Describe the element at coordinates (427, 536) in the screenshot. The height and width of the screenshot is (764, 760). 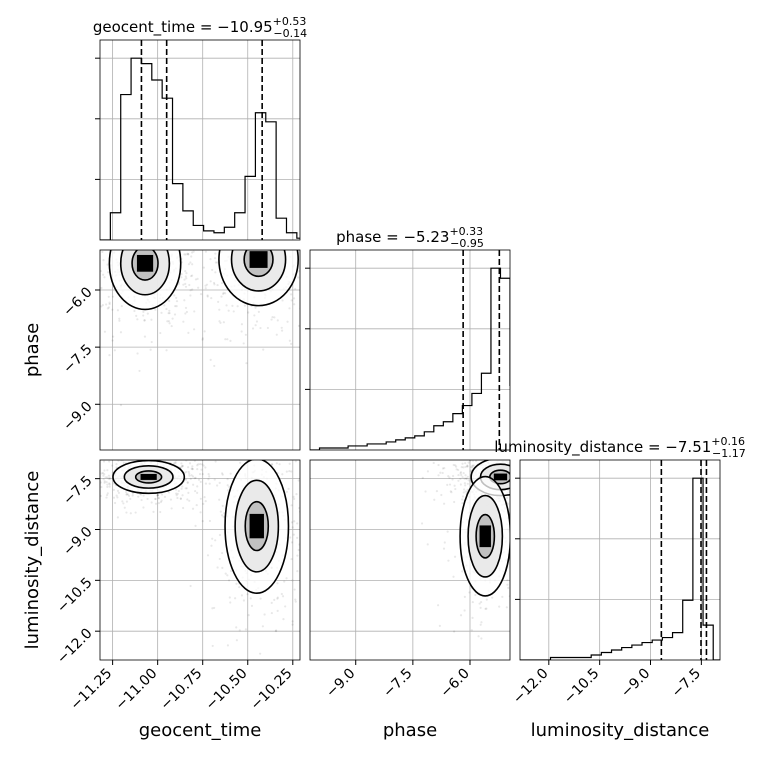
I see `panel-phase-vs-luminosity_distance` at that location.